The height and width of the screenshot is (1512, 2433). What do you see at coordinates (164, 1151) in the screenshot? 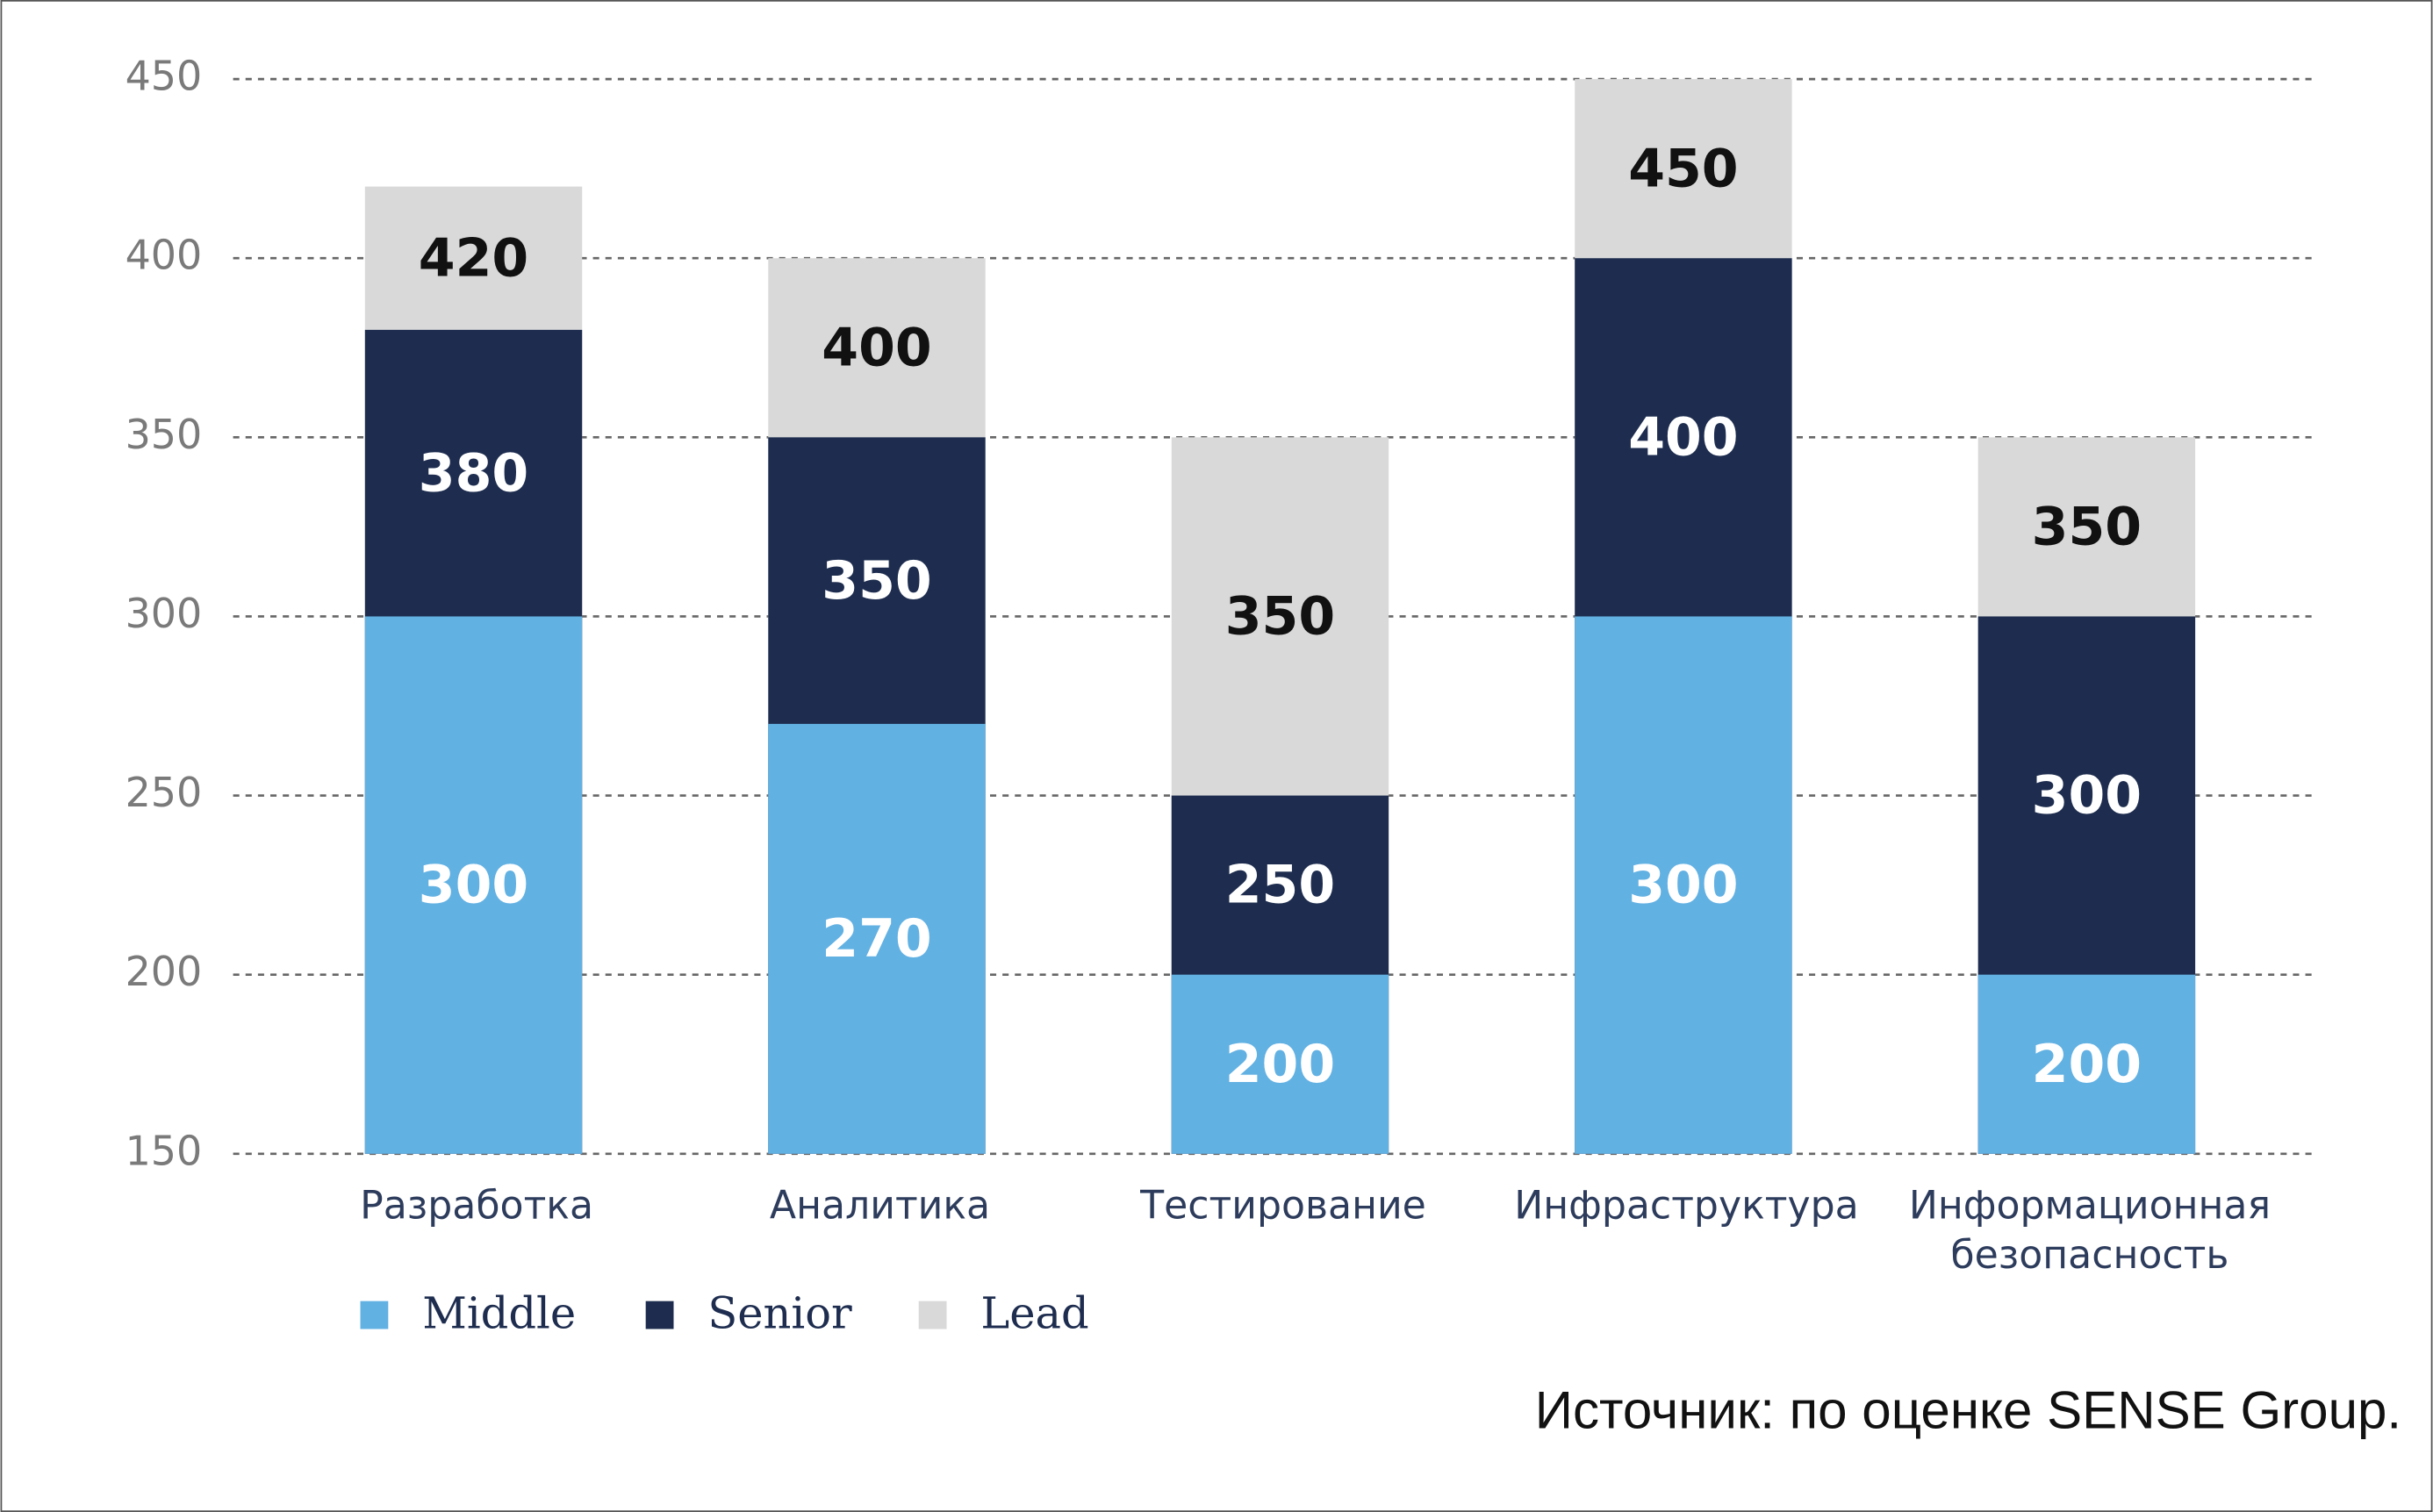
I see `y-tick-label: 150` at bounding box center [164, 1151].